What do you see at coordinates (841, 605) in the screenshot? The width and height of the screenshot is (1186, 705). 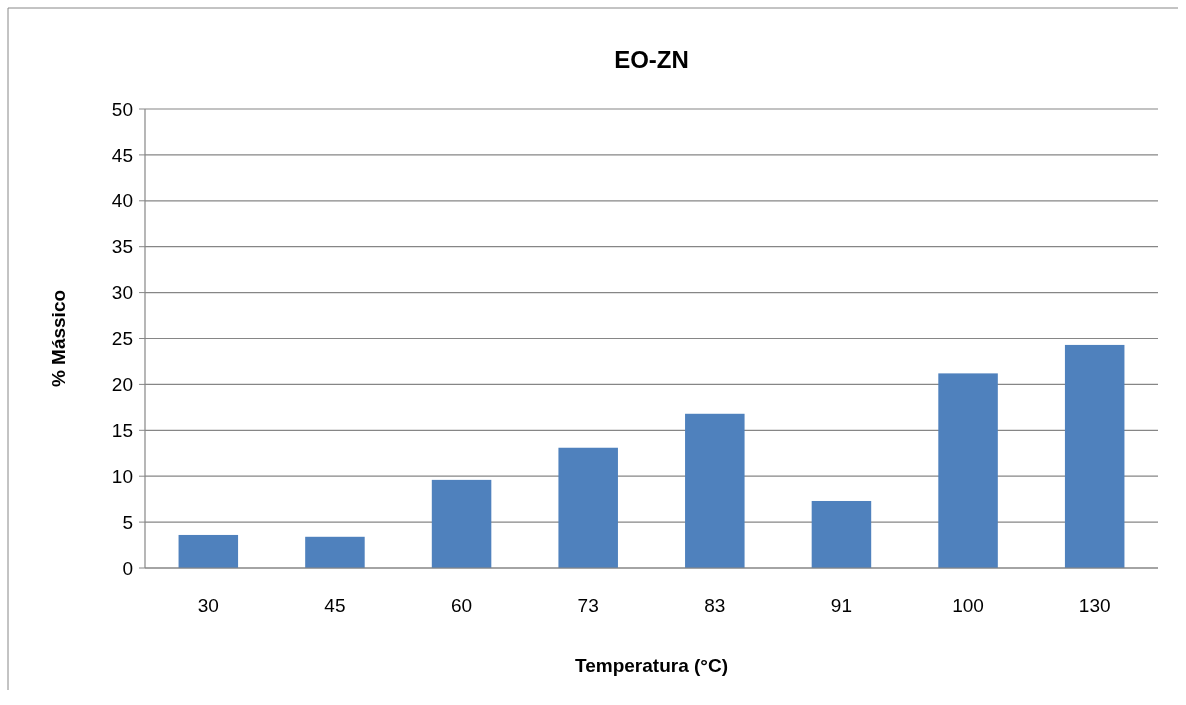 I see `x-tick-label: 91` at bounding box center [841, 605].